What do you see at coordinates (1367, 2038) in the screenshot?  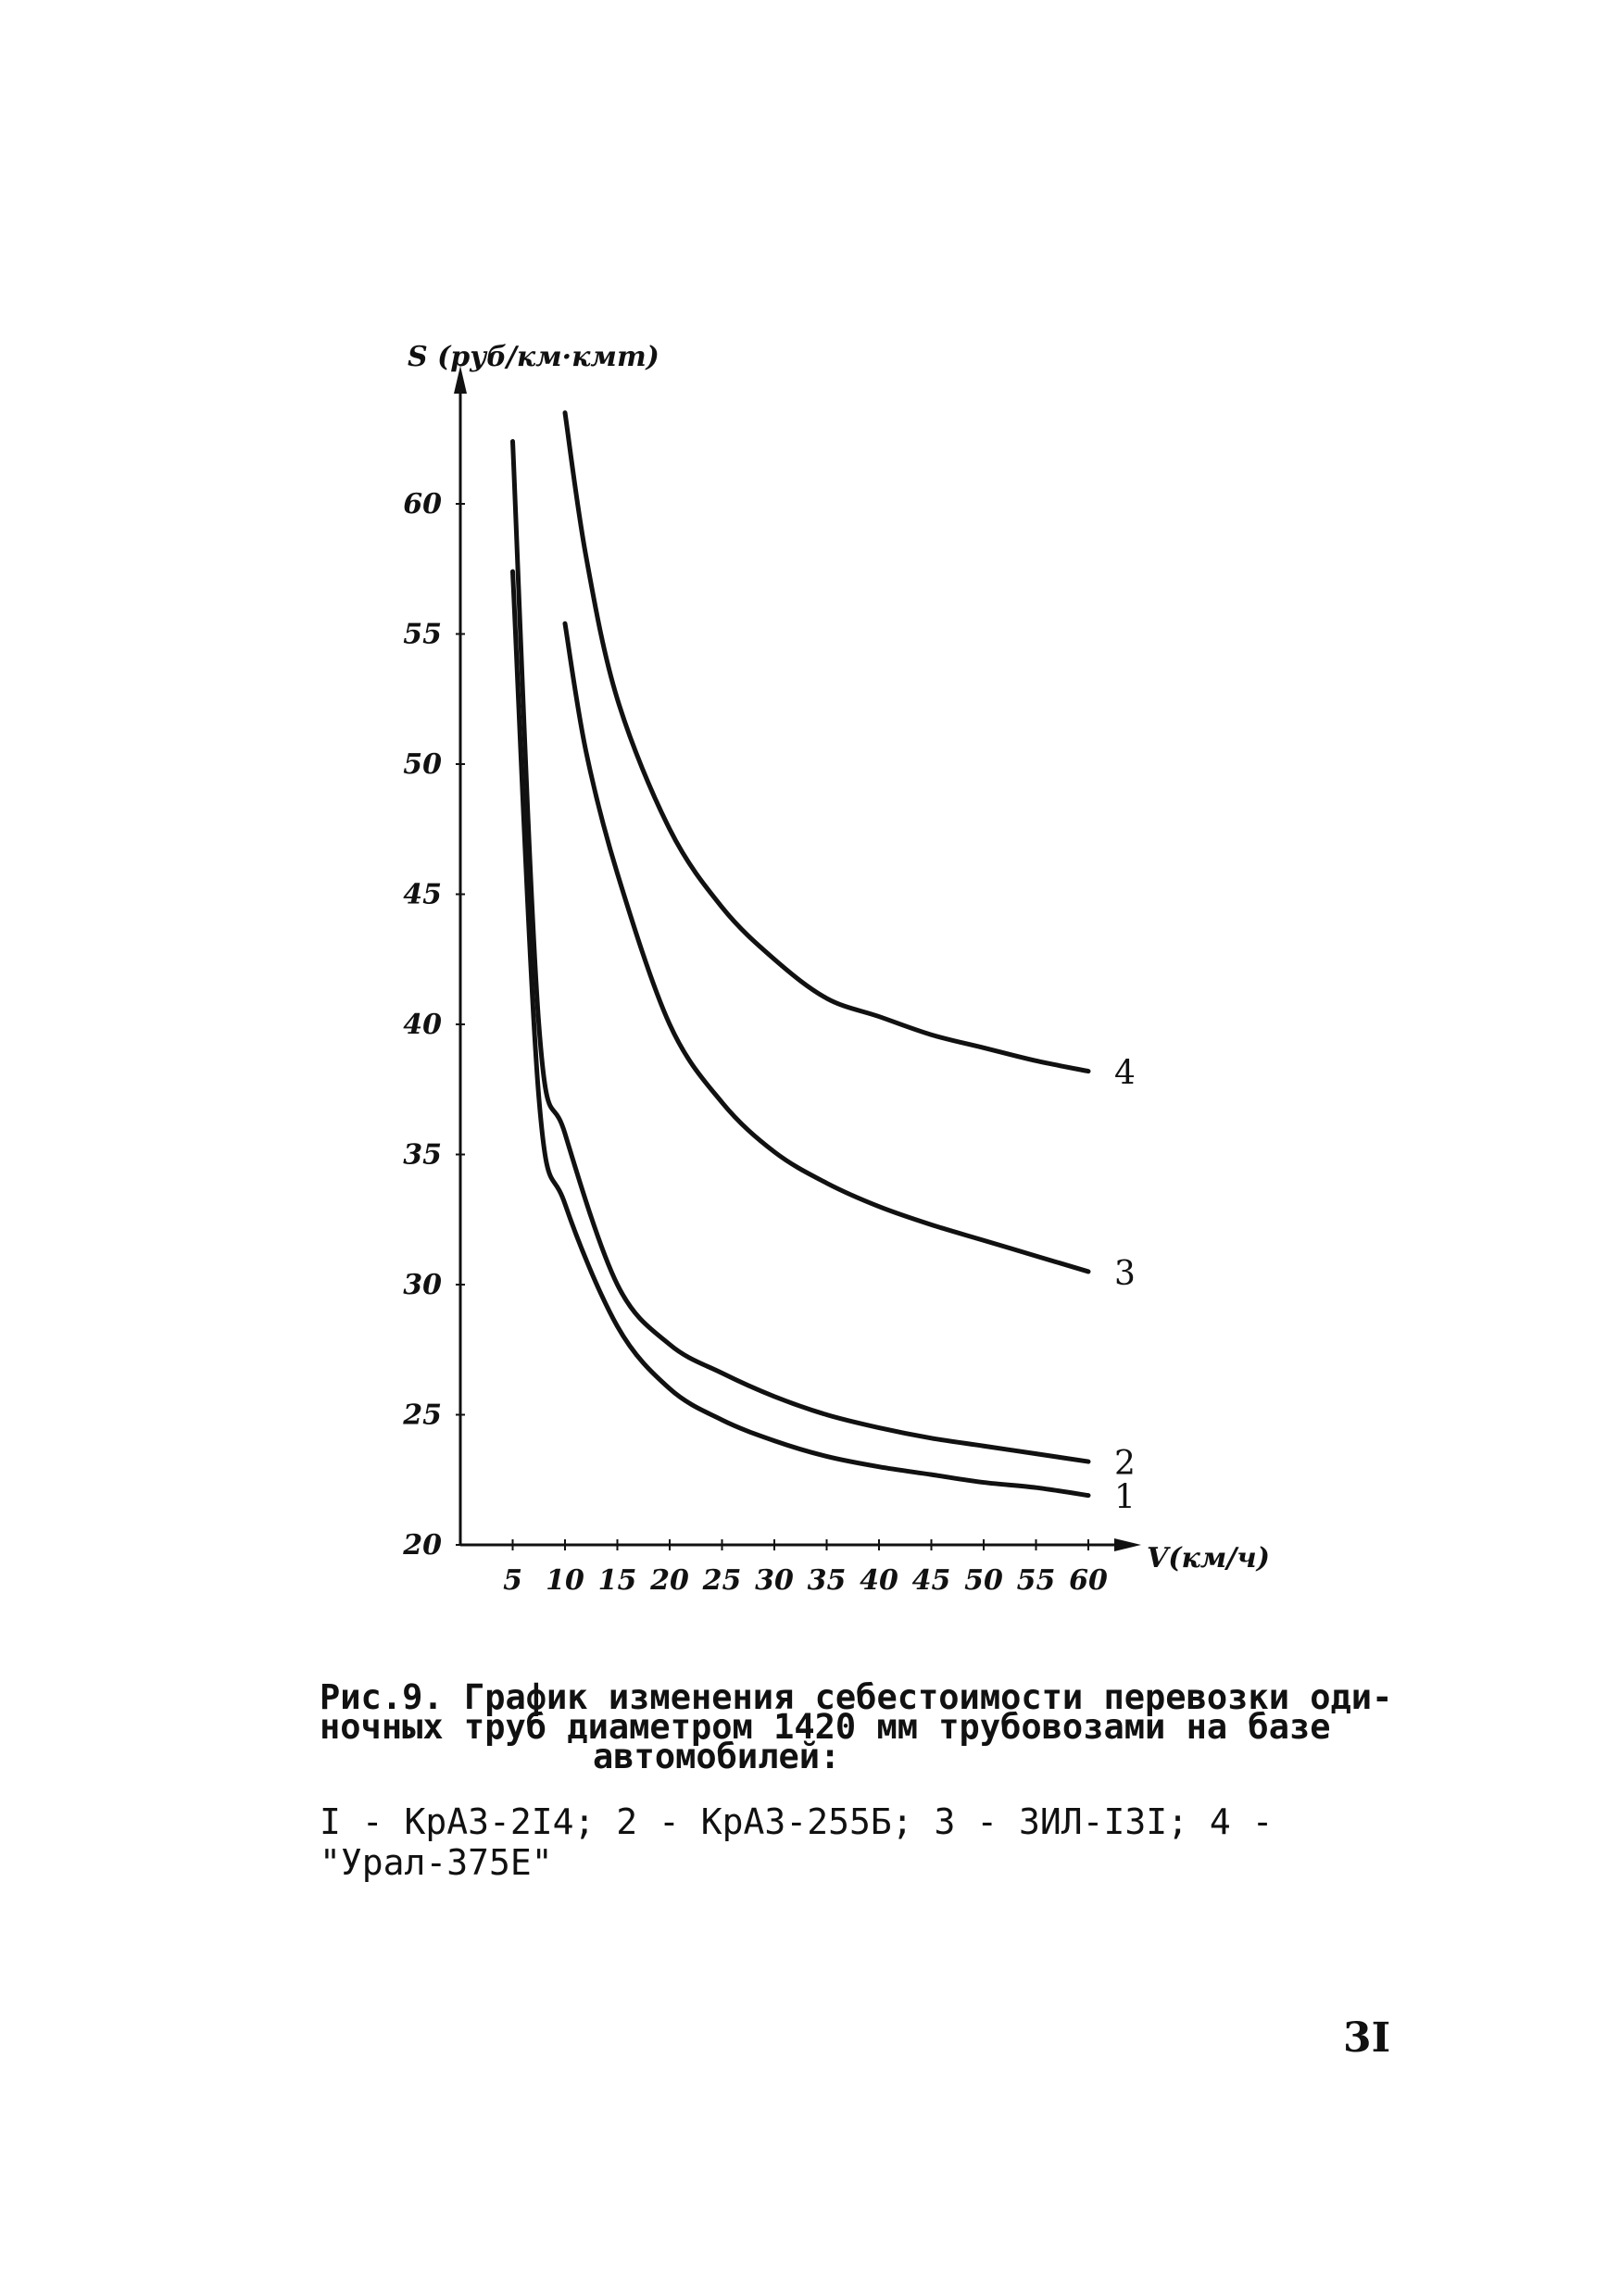 I see `page-number: 3I` at bounding box center [1367, 2038].